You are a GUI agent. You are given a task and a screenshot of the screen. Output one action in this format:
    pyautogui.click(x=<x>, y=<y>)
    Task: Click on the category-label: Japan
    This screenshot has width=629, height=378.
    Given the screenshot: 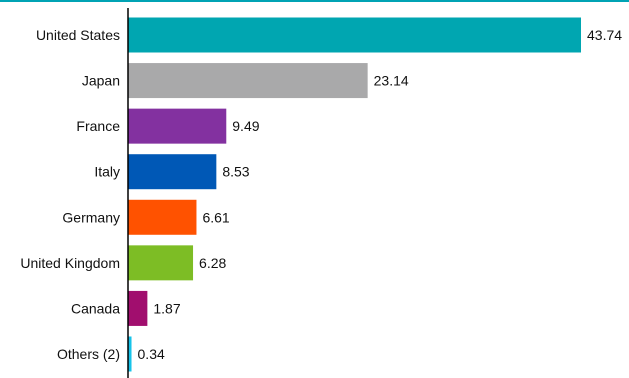 What is the action you would take?
    pyautogui.click(x=101, y=81)
    